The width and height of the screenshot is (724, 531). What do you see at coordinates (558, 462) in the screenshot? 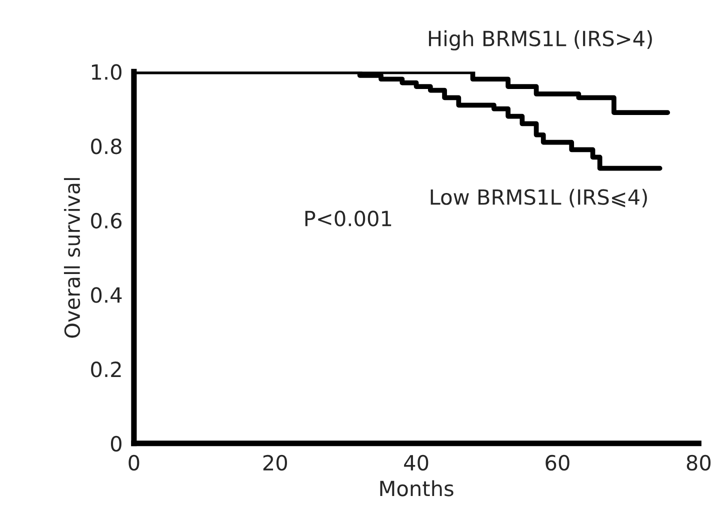
I see `x-tick-label: 60` at bounding box center [558, 462].